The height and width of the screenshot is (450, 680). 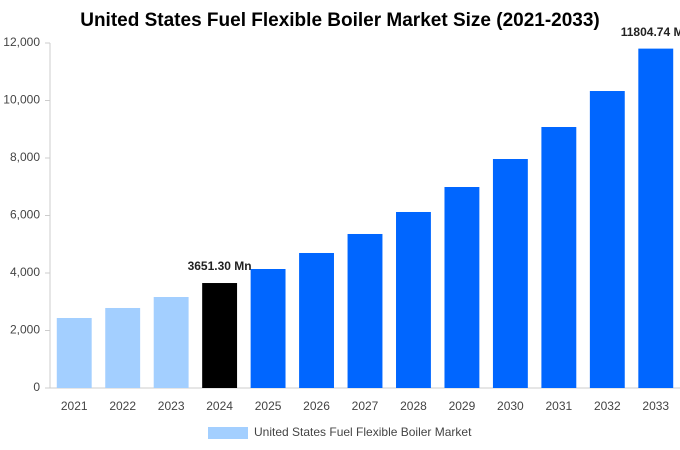 What do you see at coordinates (219, 406) in the screenshot?
I see `x-tick-label: 2024` at bounding box center [219, 406].